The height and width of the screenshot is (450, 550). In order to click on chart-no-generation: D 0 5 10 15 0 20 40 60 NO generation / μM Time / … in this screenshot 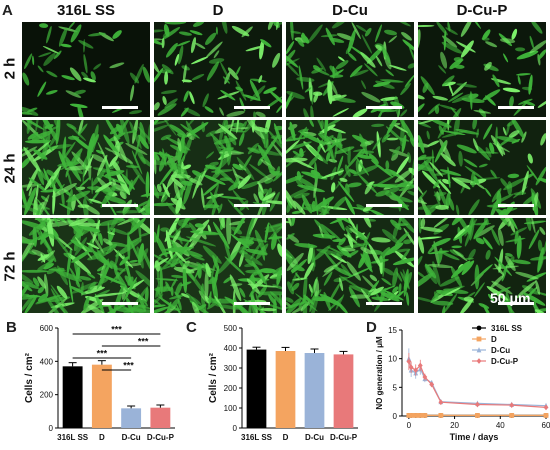, I will do `click(458, 380)`.